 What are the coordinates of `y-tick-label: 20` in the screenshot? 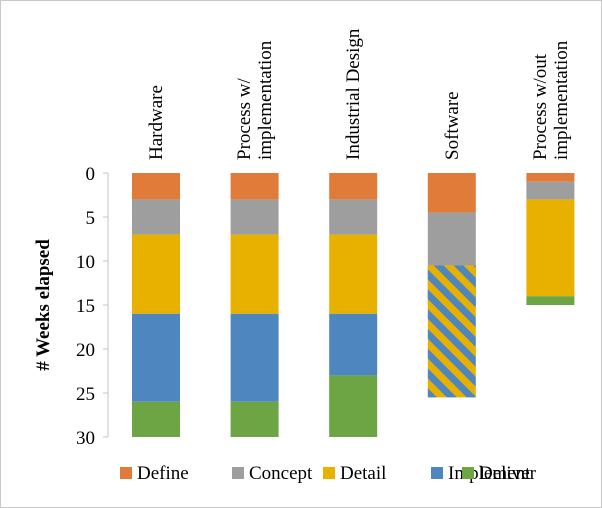 It's located at (85, 350).